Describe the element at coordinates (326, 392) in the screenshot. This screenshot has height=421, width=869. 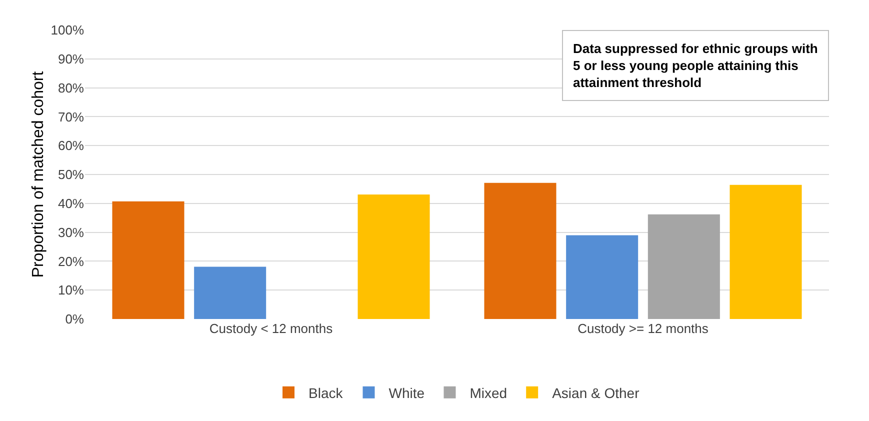
I see `legend-label: Black` at that location.